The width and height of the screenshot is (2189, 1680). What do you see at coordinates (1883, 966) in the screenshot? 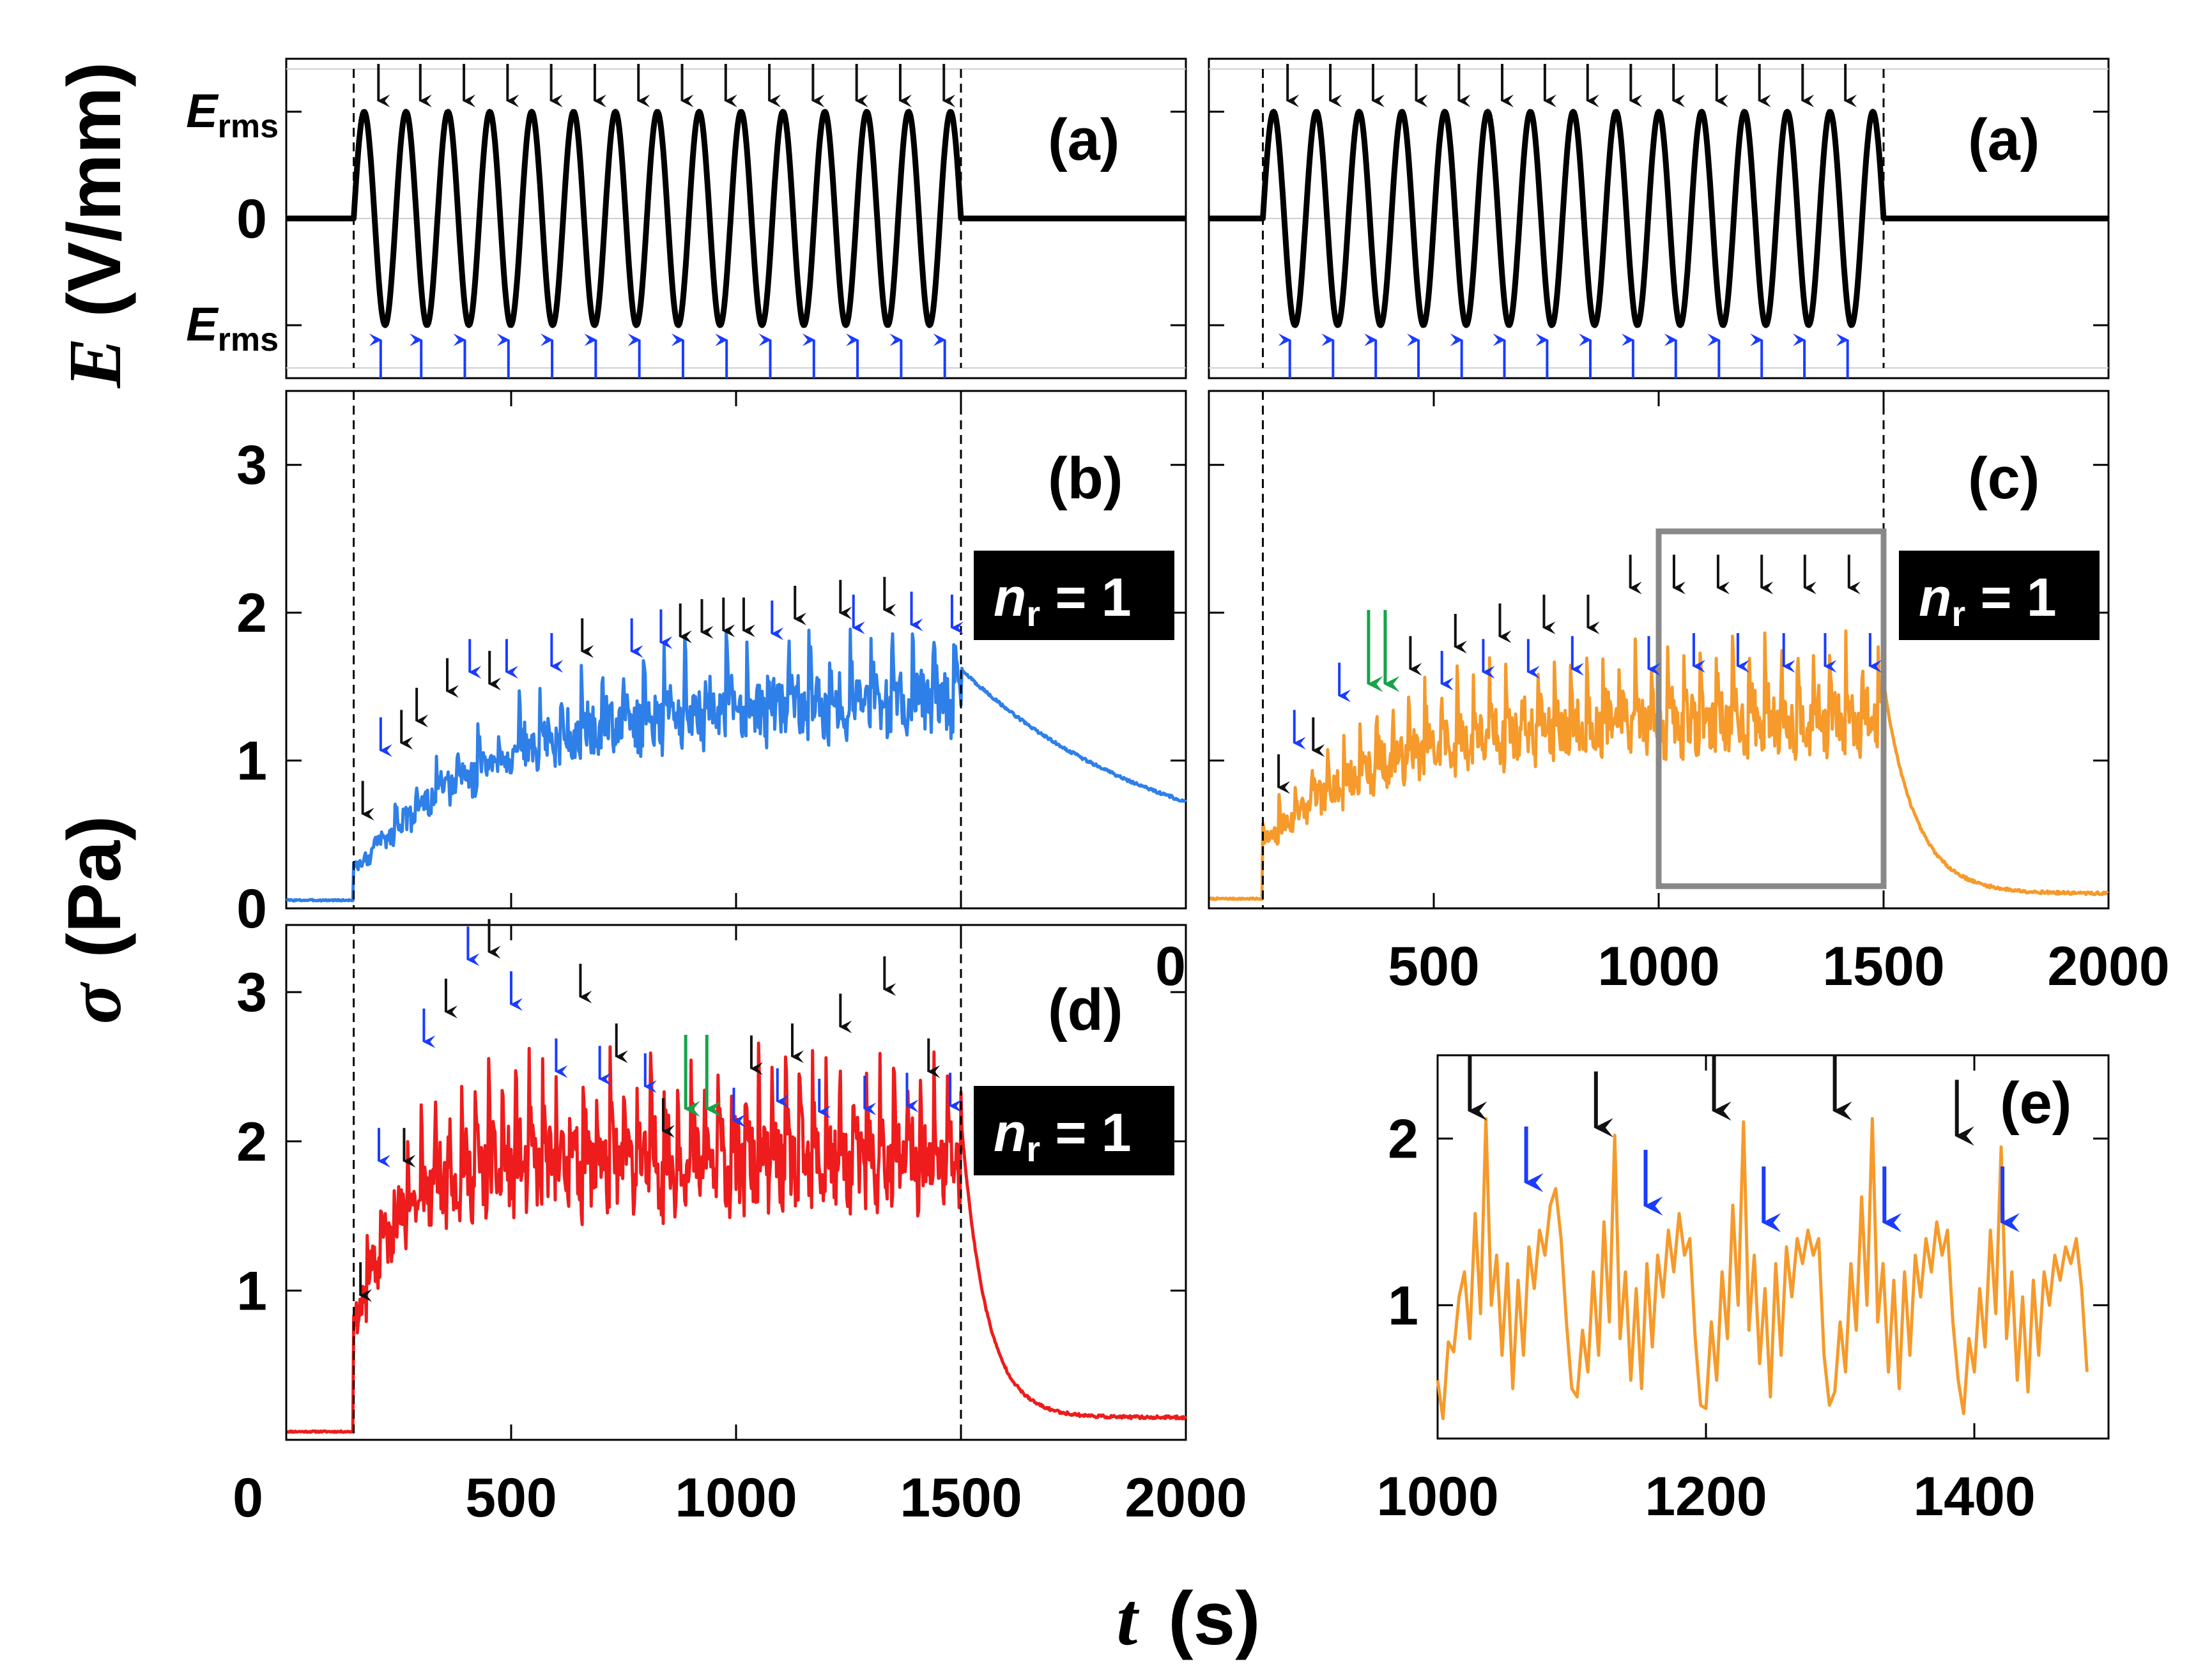
I see `xtick-label-stress-c-3: 1500` at bounding box center [1883, 966].